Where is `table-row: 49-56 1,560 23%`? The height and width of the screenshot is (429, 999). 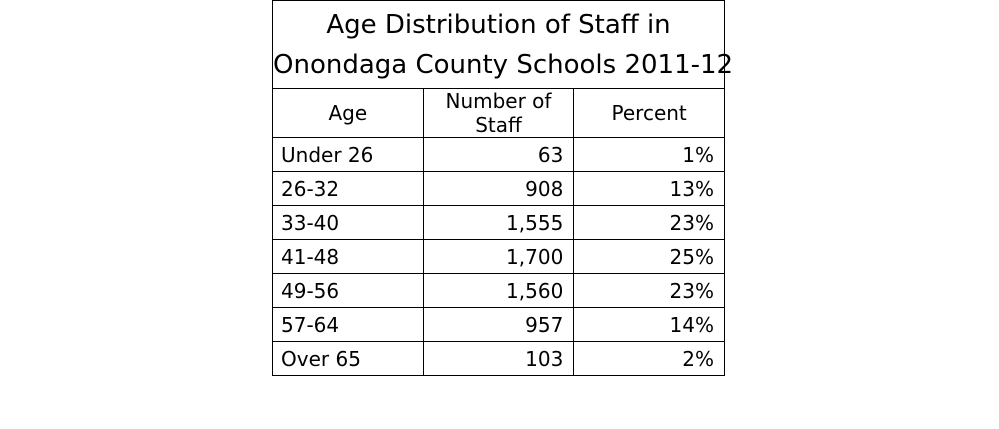
table-row: 49-56 1,560 23% is located at coordinates (498, 290).